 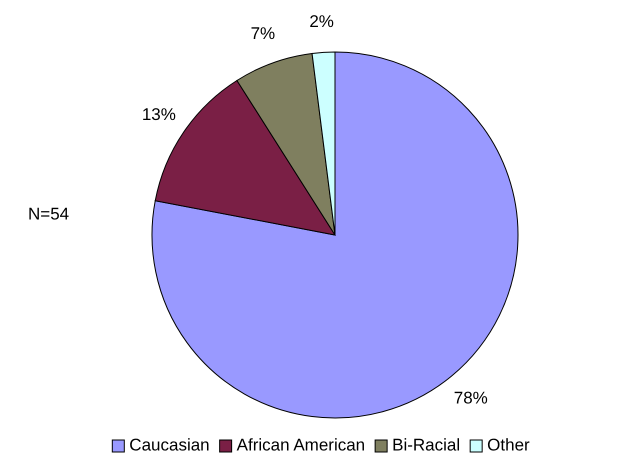 I want to click on data-label: 2%, so click(x=321, y=21).